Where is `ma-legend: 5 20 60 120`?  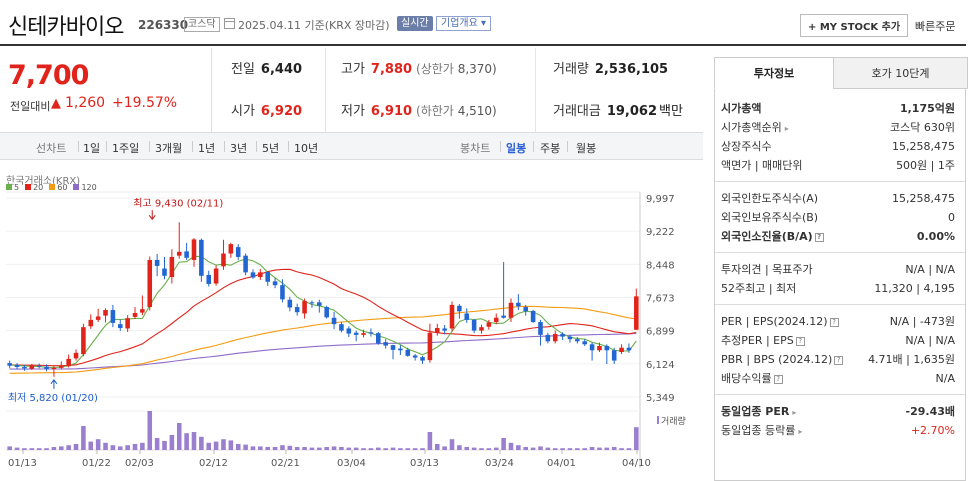 ma-legend: 5 20 60 120 is located at coordinates (54, 187).